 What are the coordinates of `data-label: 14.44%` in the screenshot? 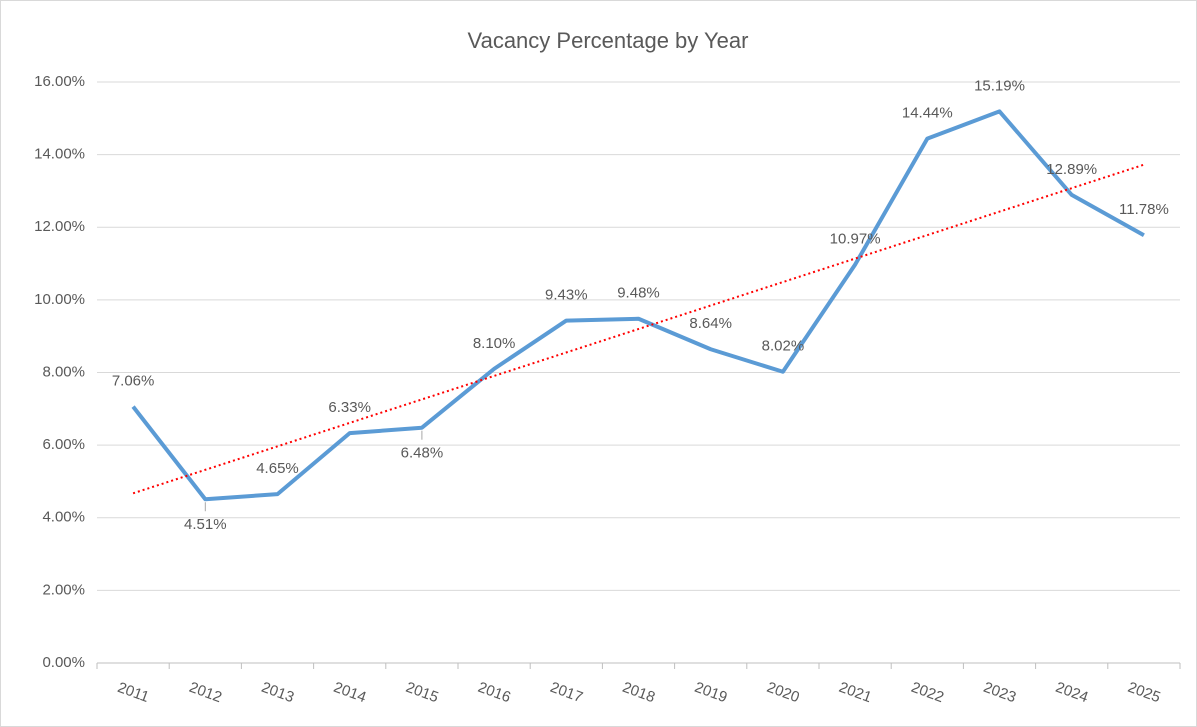 It's located at (927, 113).